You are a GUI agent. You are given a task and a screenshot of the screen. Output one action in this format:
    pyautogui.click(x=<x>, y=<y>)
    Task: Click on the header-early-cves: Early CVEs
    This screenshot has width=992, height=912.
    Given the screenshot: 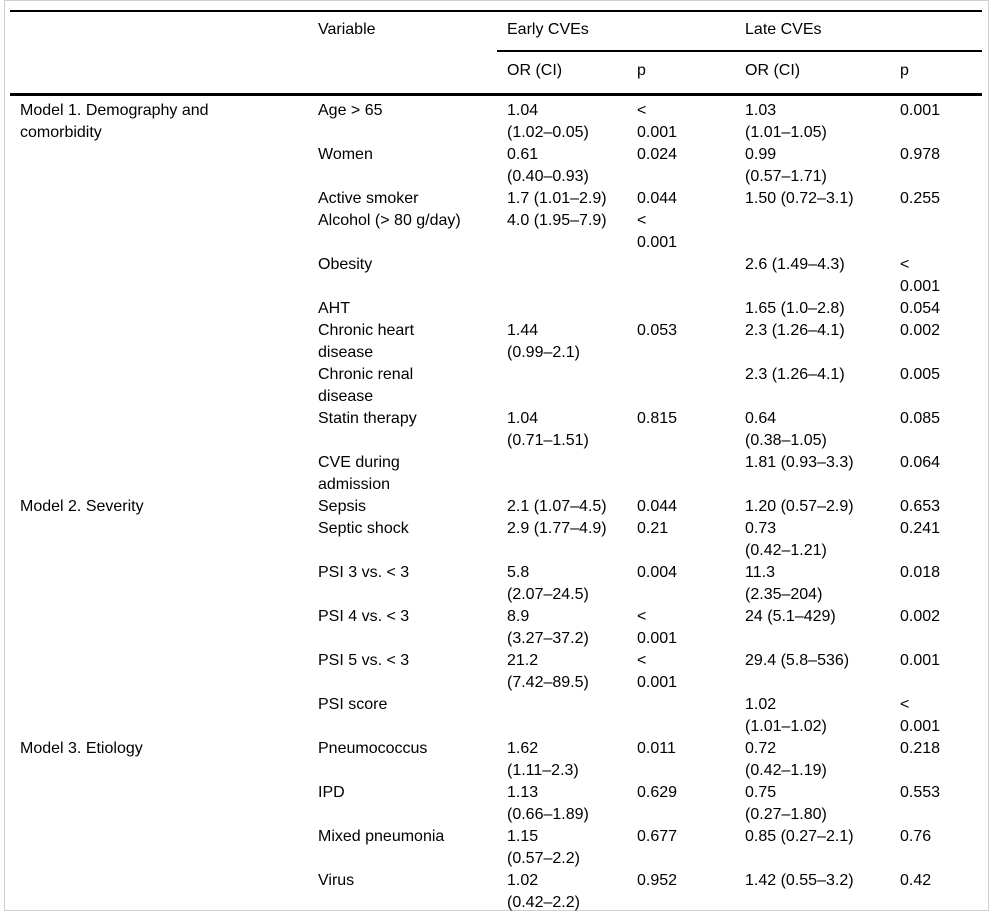 What is the action you would take?
    pyautogui.click(x=616, y=31)
    